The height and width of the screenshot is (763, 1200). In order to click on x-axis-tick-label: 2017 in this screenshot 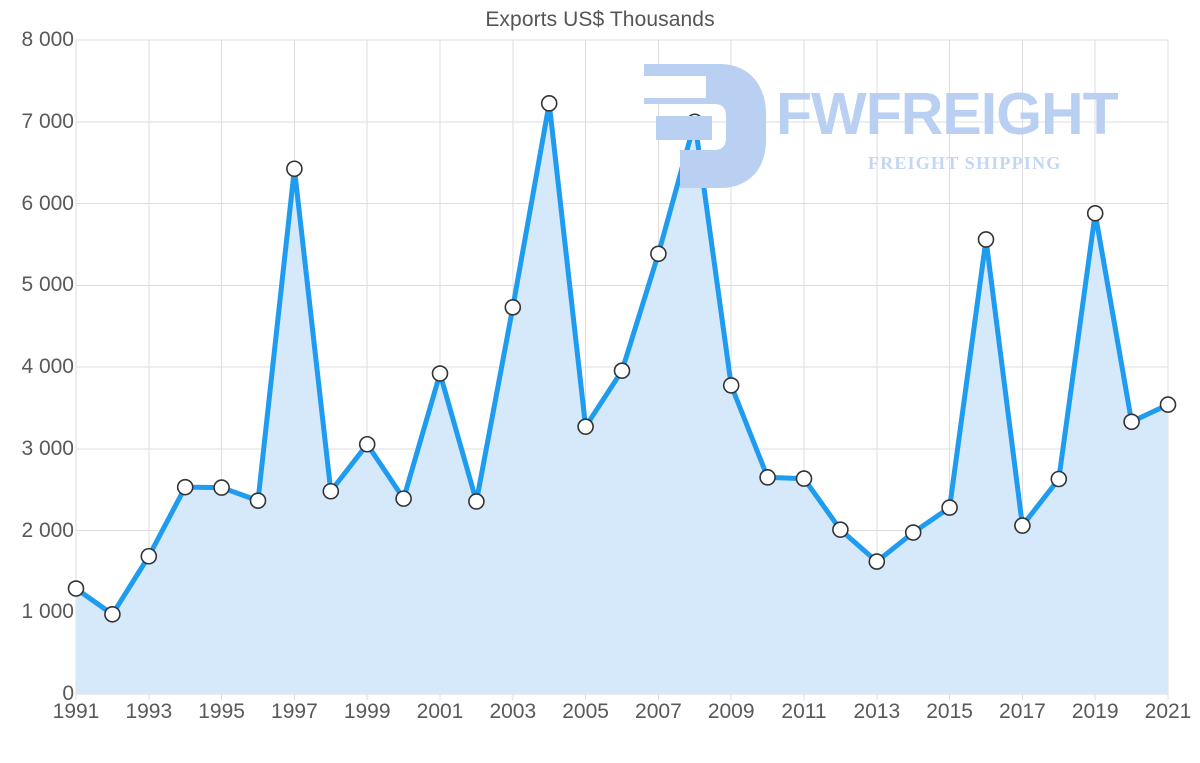, I will do `click(1022, 711)`.